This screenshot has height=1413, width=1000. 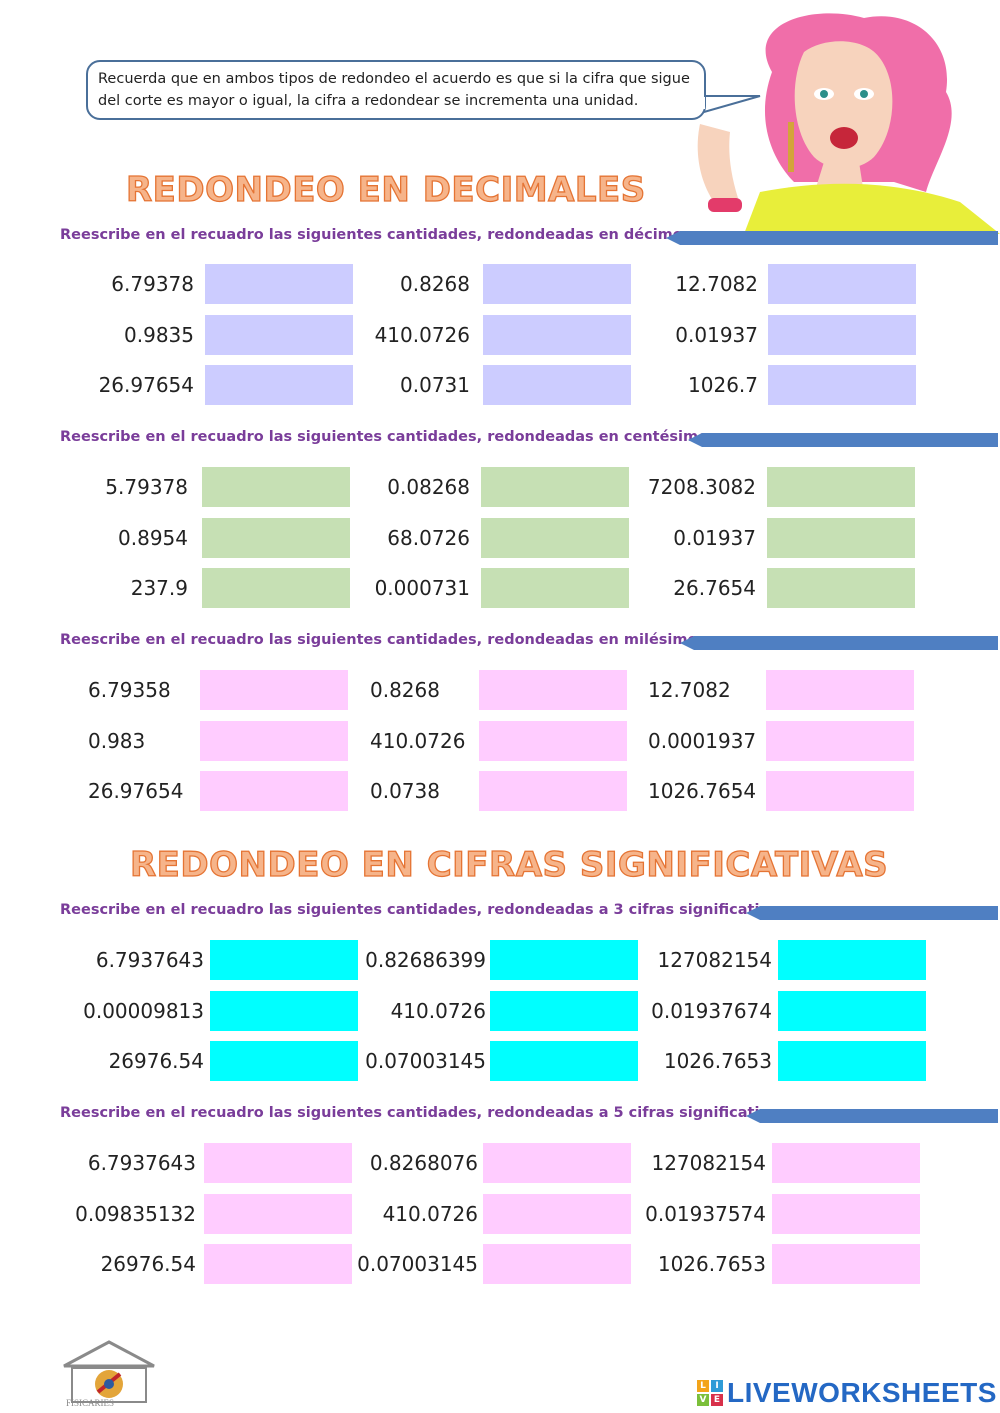 I want to click on bubble-tail-cover, so click(x=703, y=103).